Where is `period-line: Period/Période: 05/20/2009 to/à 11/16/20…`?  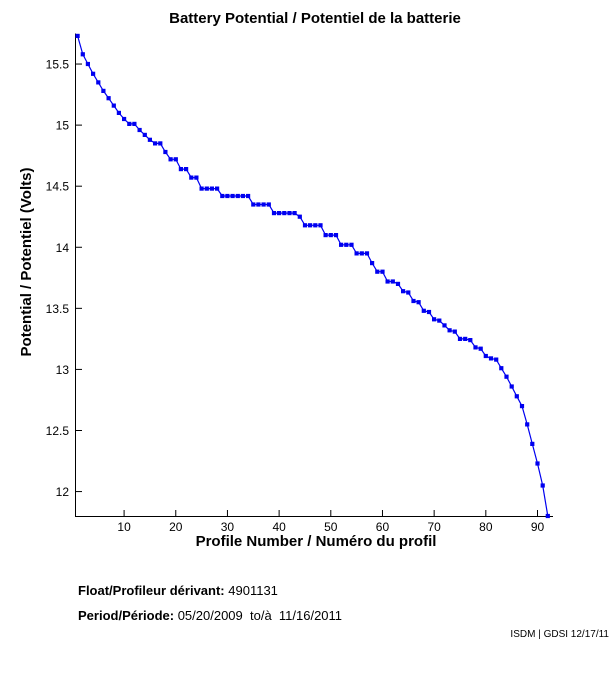
period-line: Period/Période: 05/20/2009 to/à 11/16/20… is located at coordinates (210, 615).